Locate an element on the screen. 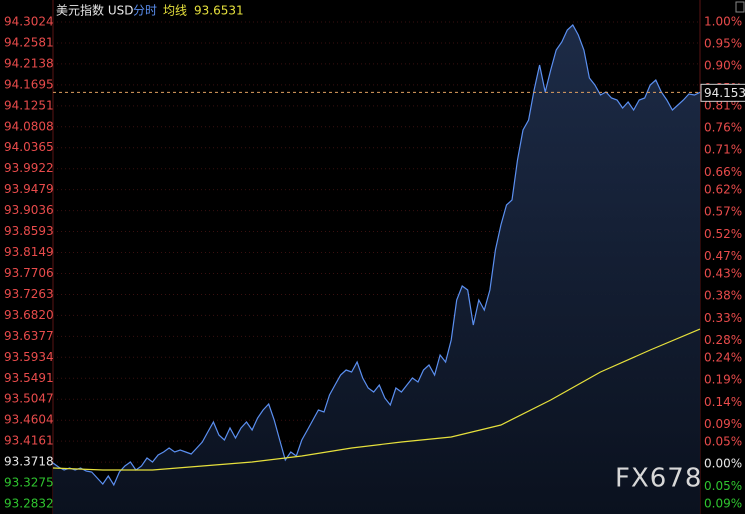 The height and width of the screenshot is (514, 745). y-tick-label: 93.4604 is located at coordinates (29, 420).